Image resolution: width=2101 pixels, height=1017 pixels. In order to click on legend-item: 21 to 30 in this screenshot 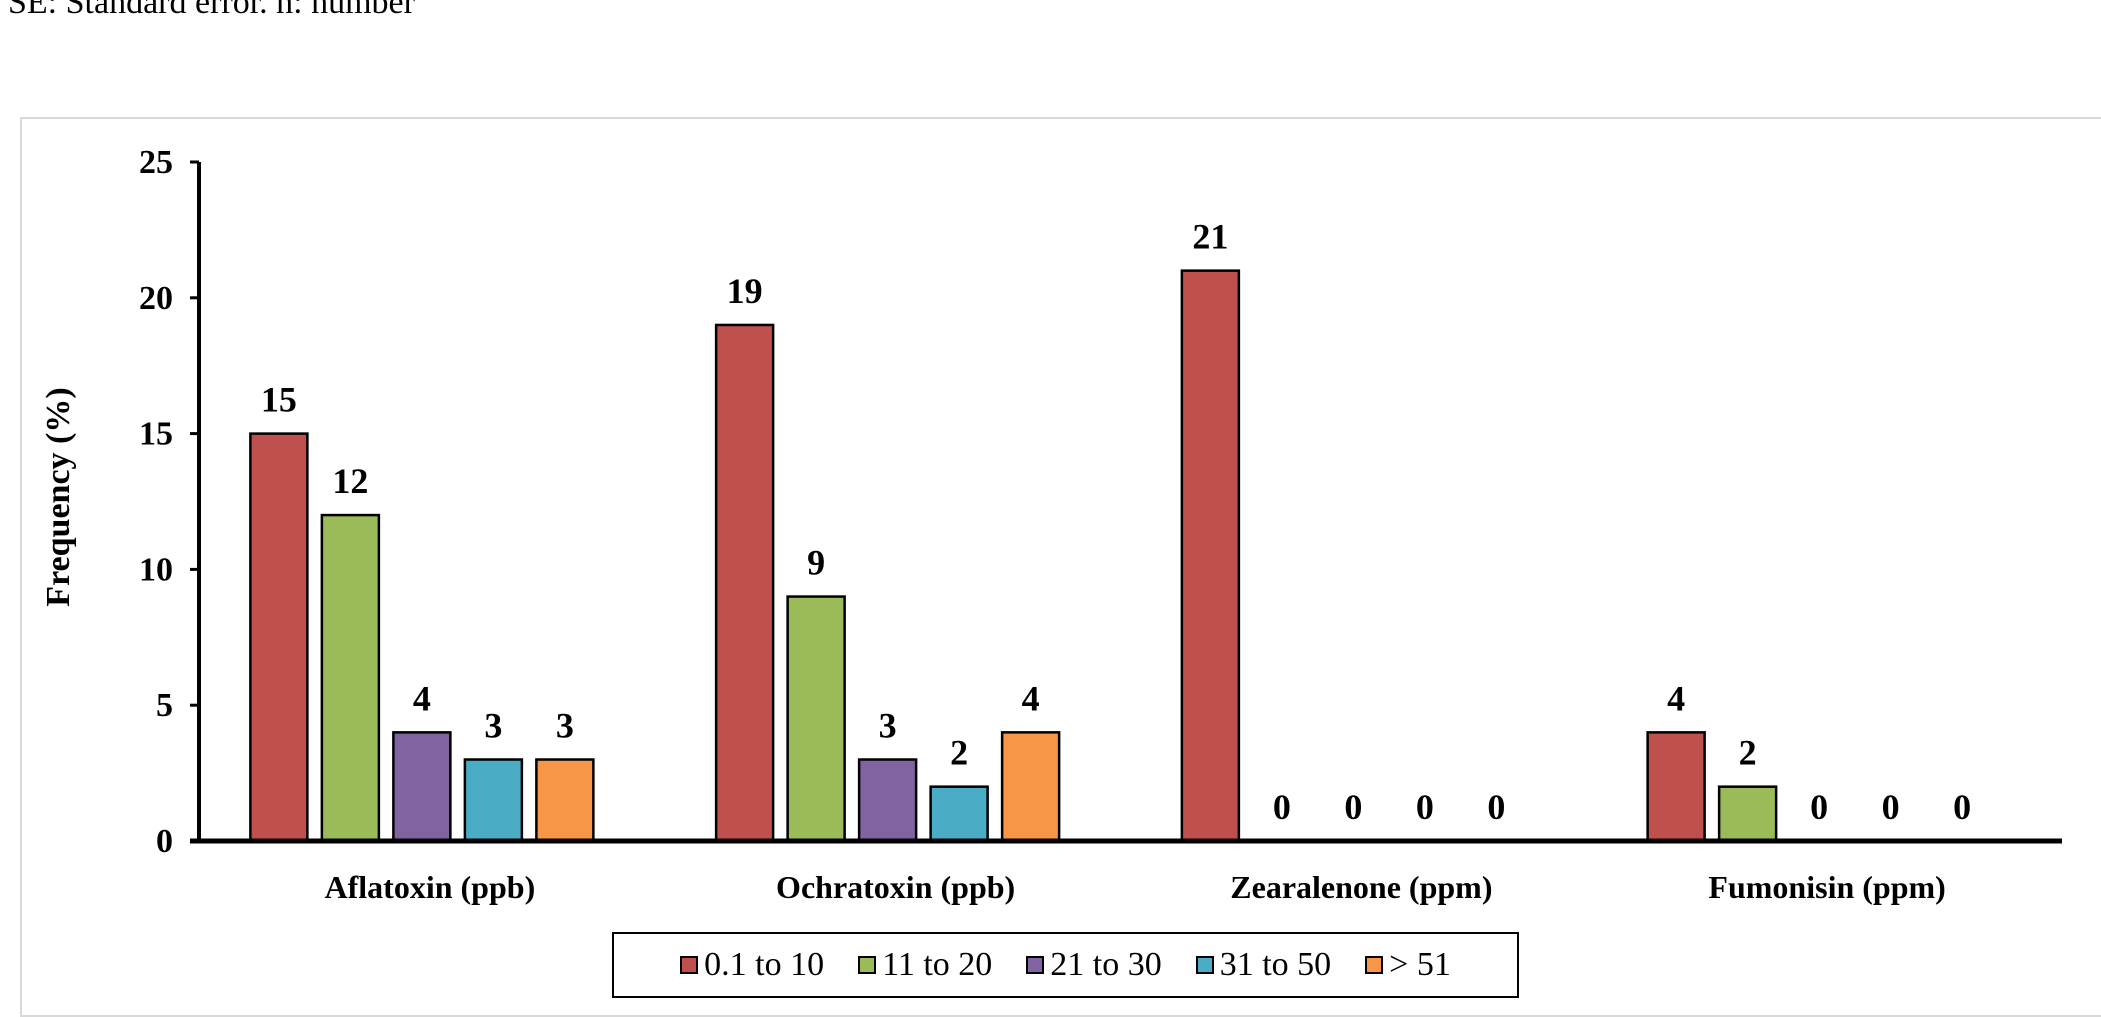, I will do `click(1094, 965)`.